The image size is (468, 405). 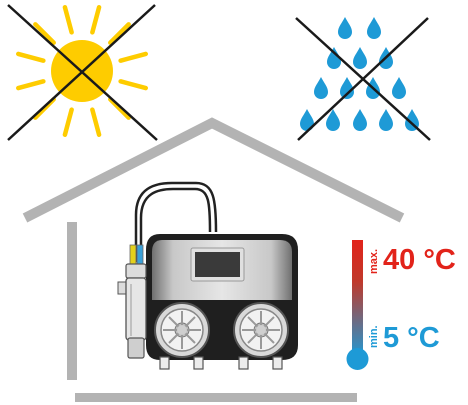 I want to click on thermometer-icon, so click(x=357, y=305).